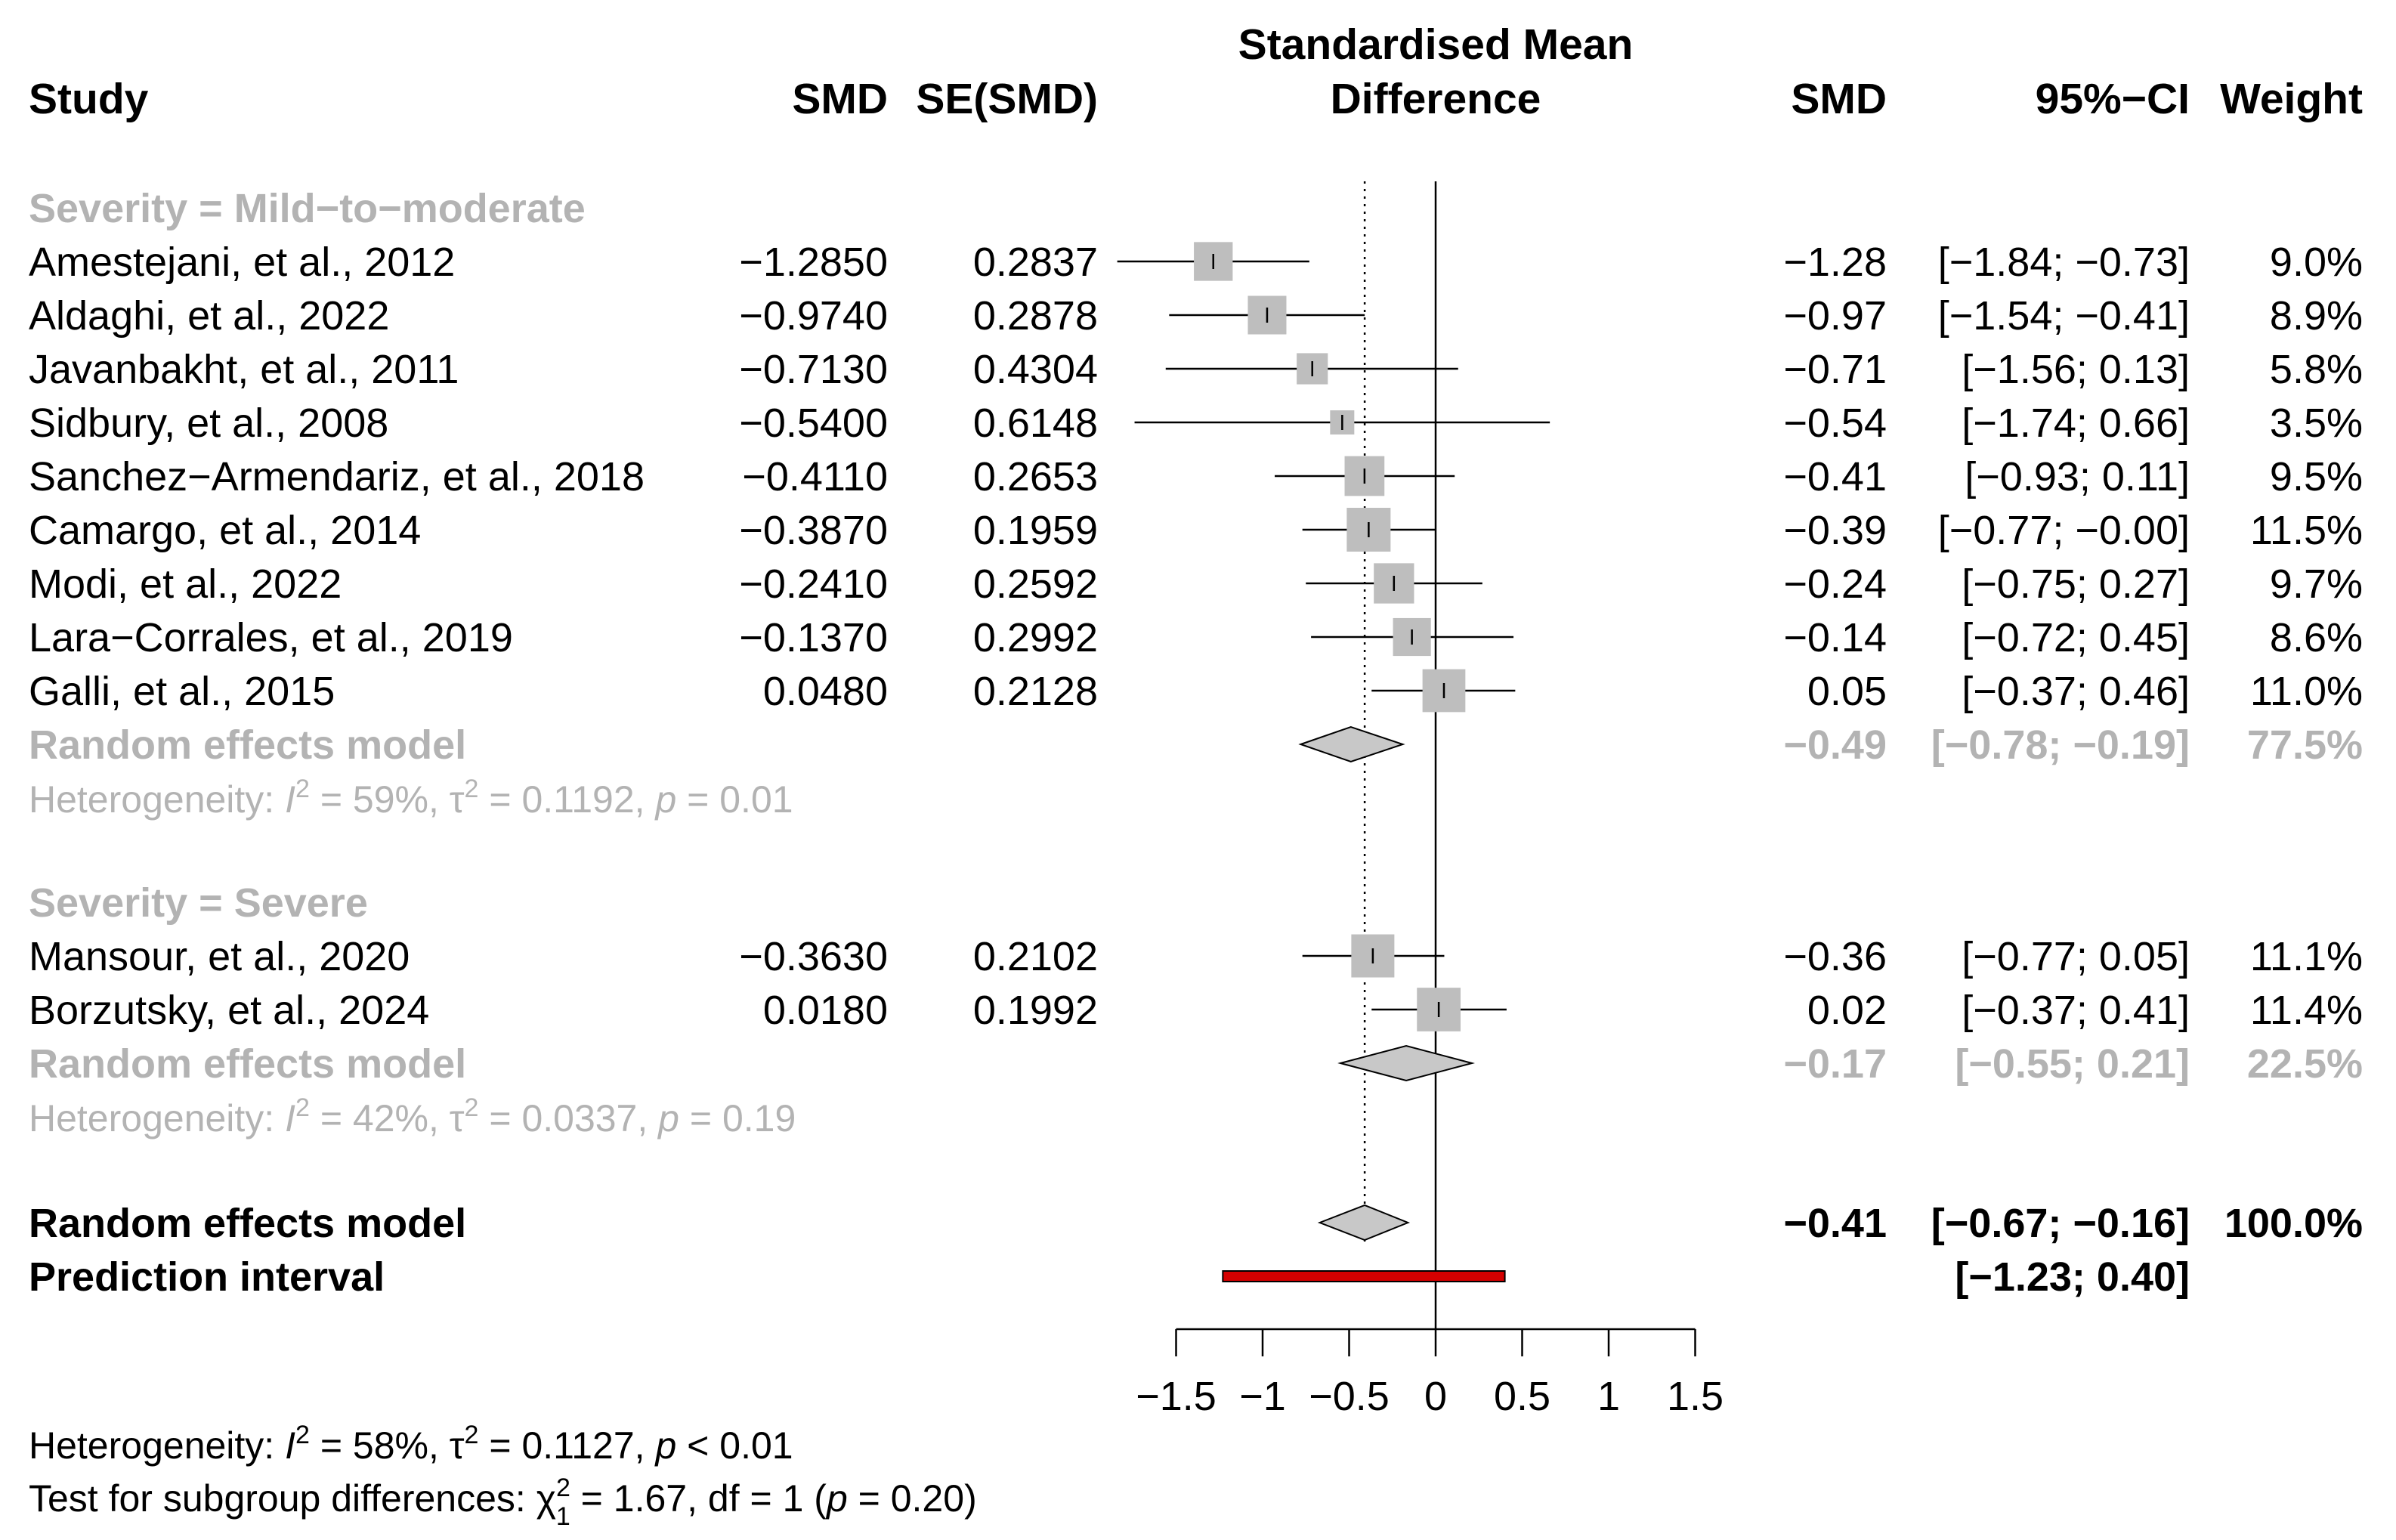 This screenshot has width=2396, height=1540. Describe the element at coordinates (219, 956) in the screenshot. I see `study-name-sg2-study-1: Mansour, et al., 2020` at that location.